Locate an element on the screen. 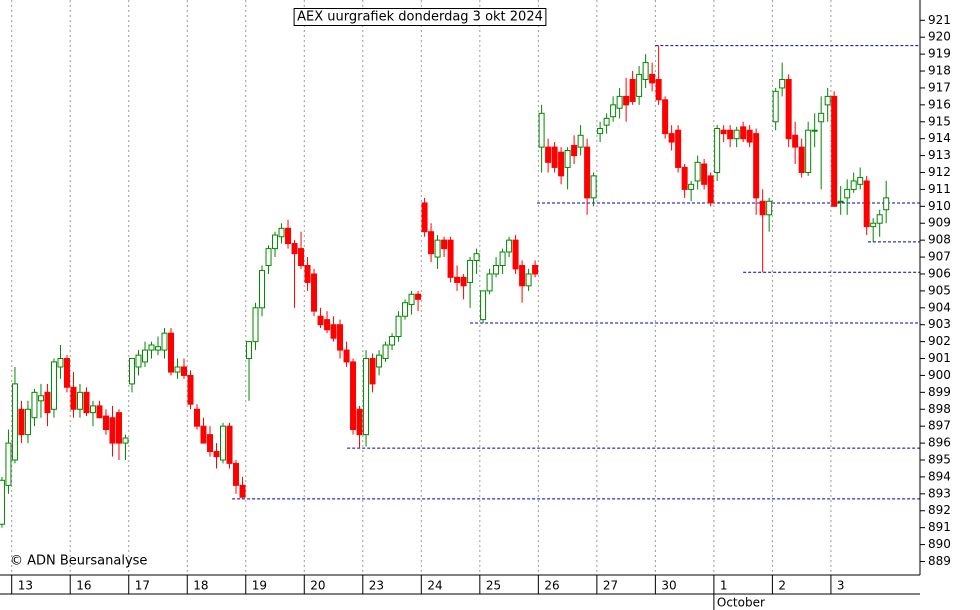 The width and height of the screenshot is (980, 610). y-tick-label: 897 is located at coordinates (939, 426).